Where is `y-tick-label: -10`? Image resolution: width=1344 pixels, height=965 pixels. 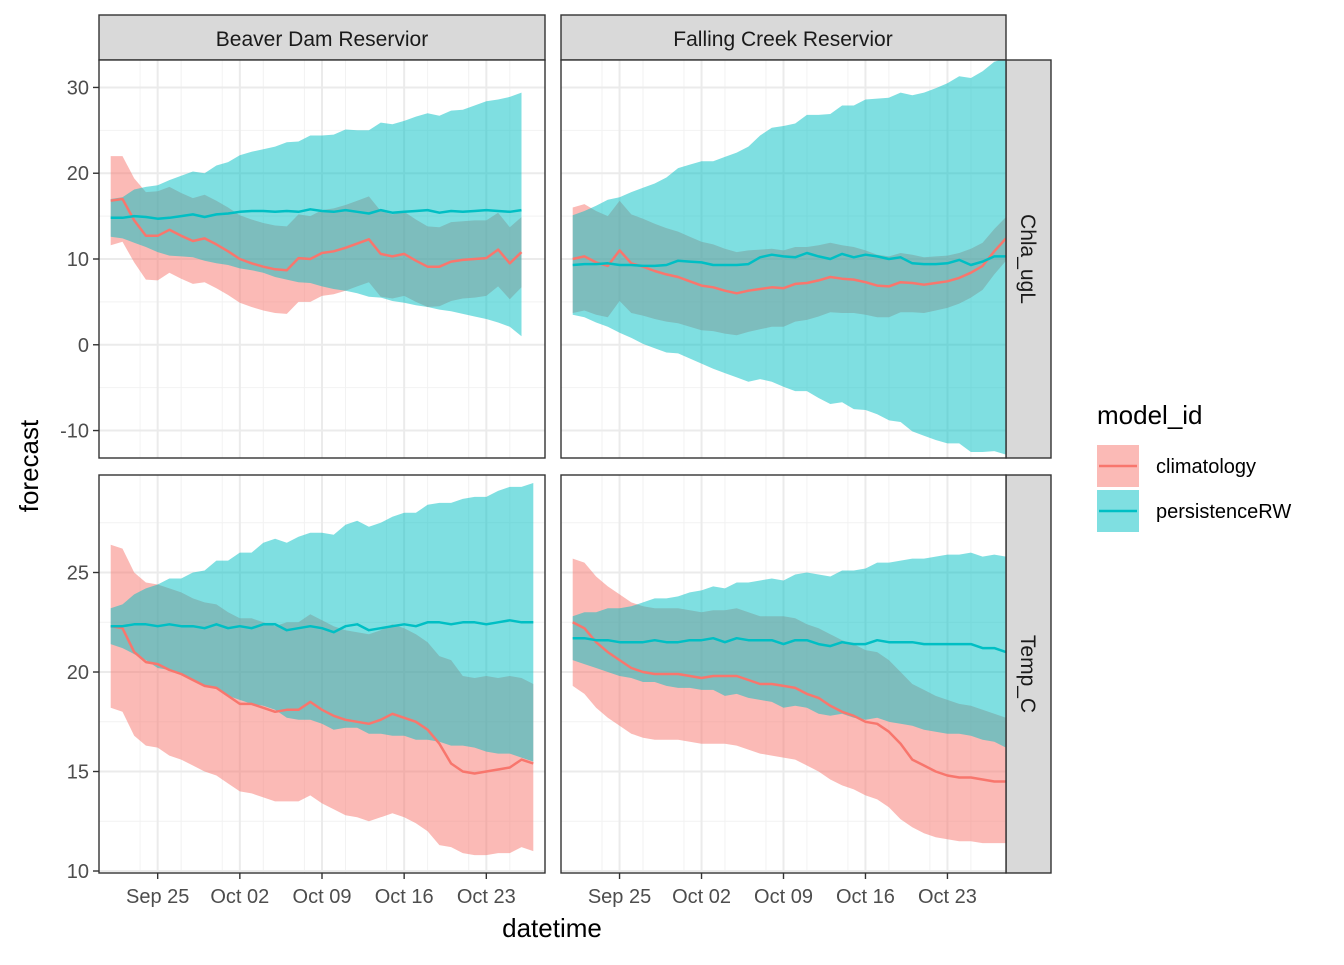 y-tick-label: -10 is located at coordinates (74, 432).